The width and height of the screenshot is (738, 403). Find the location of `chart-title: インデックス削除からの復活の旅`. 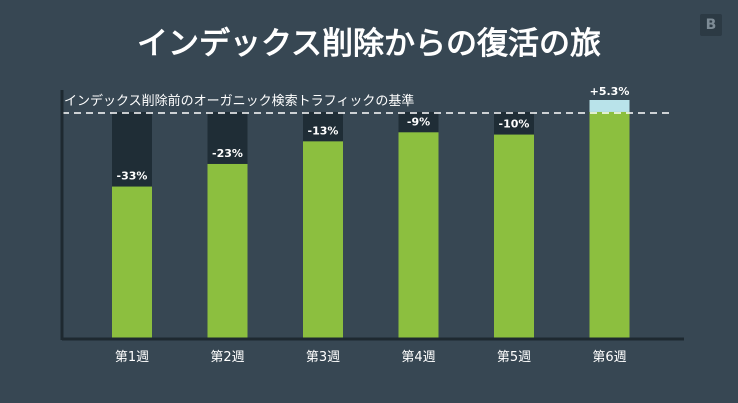

chart-title: インデックス削除からの復活の旅 is located at coordinates (369, 44).